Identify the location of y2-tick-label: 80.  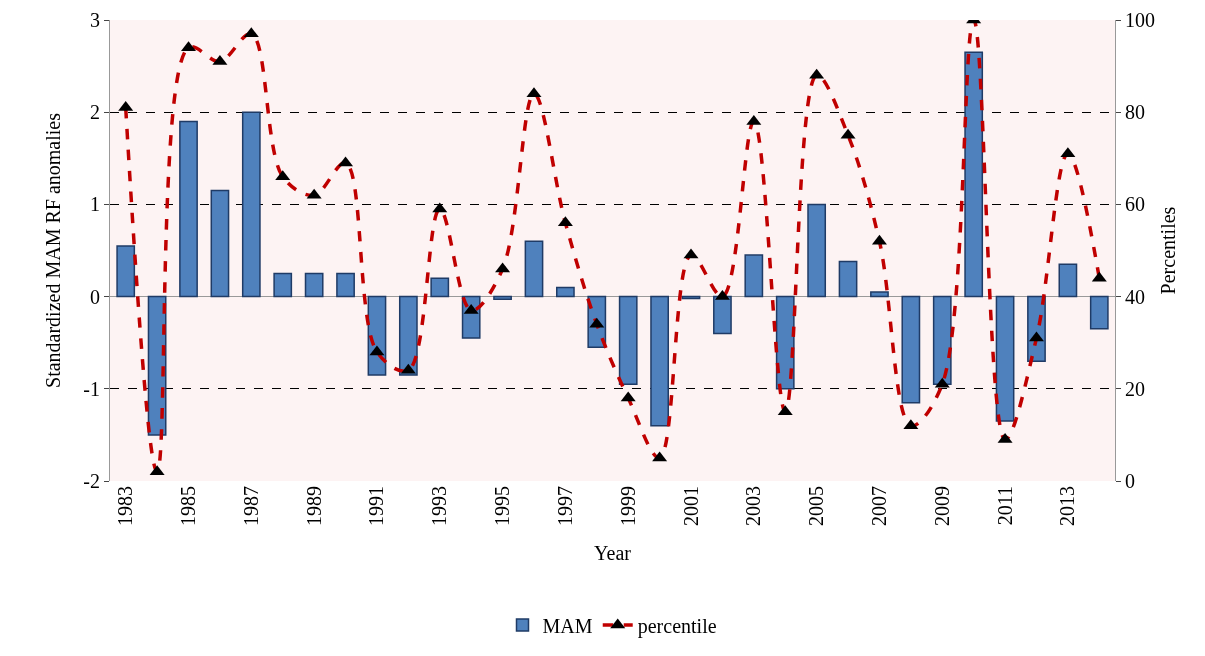
(1135, 112).